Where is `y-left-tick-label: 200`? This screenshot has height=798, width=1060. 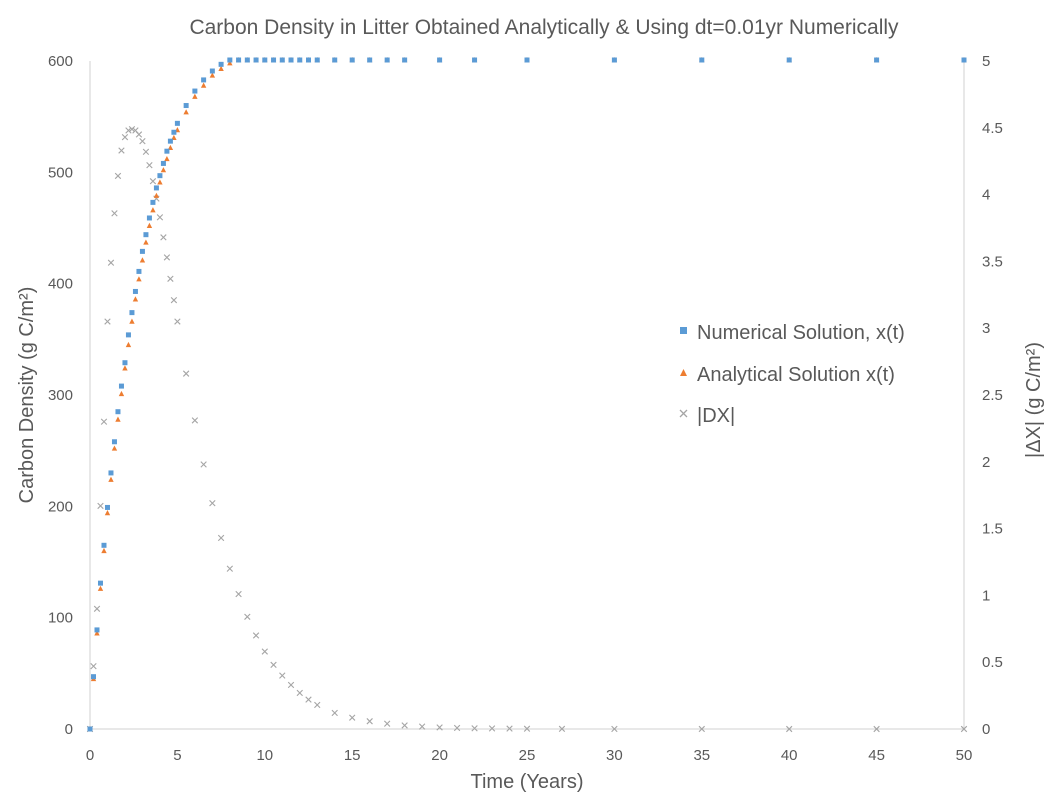 y-left-tick-label: 200 is located at coordinates (60, 506).